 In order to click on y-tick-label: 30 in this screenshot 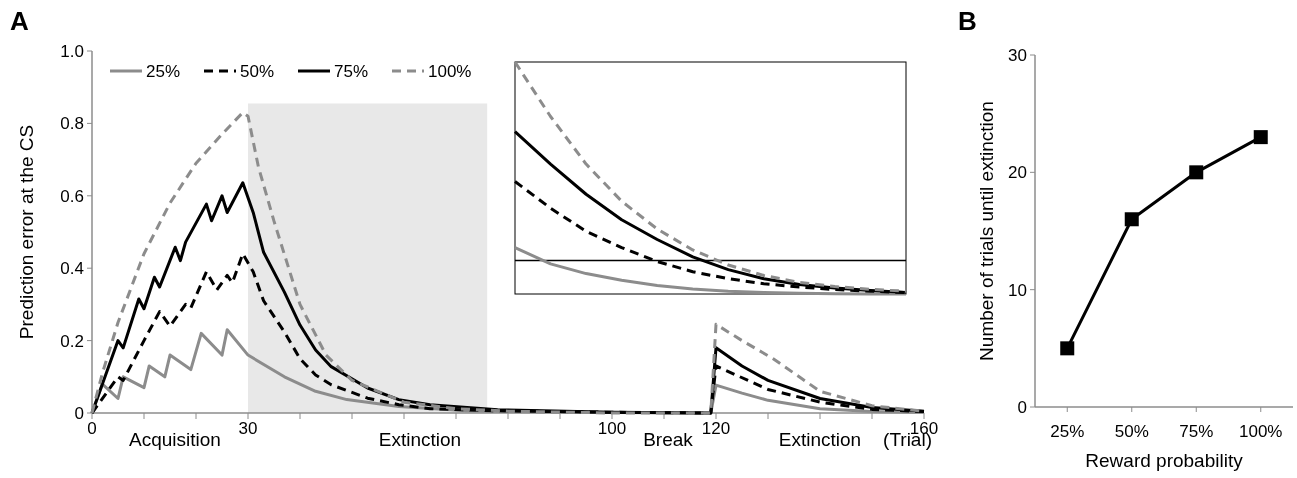, I will do `click(1017, 55)`.